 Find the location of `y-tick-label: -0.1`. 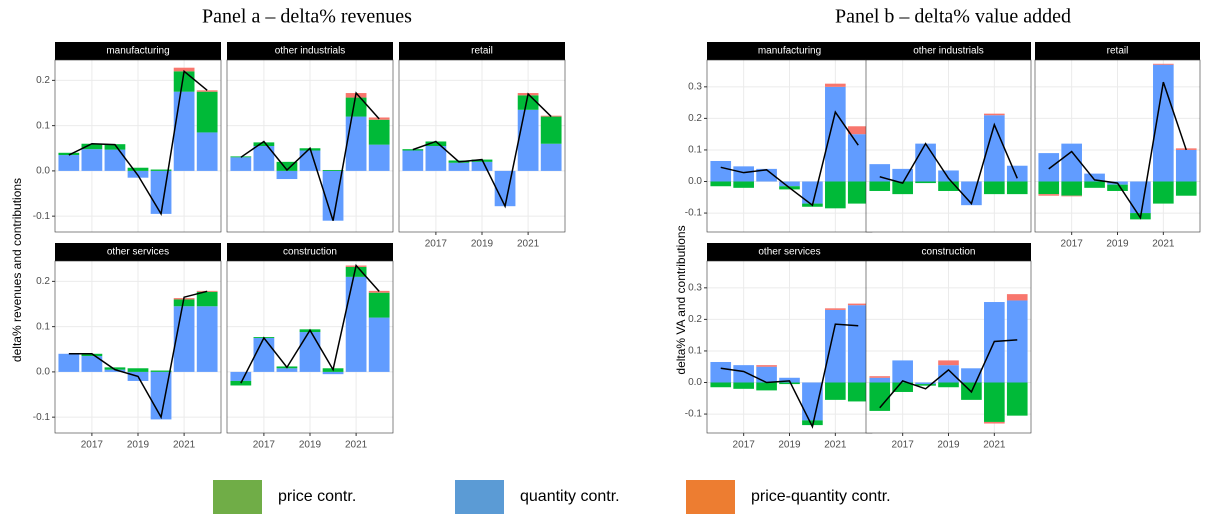

y-tick-label: -0.1 is located at coordinates (694, 414).